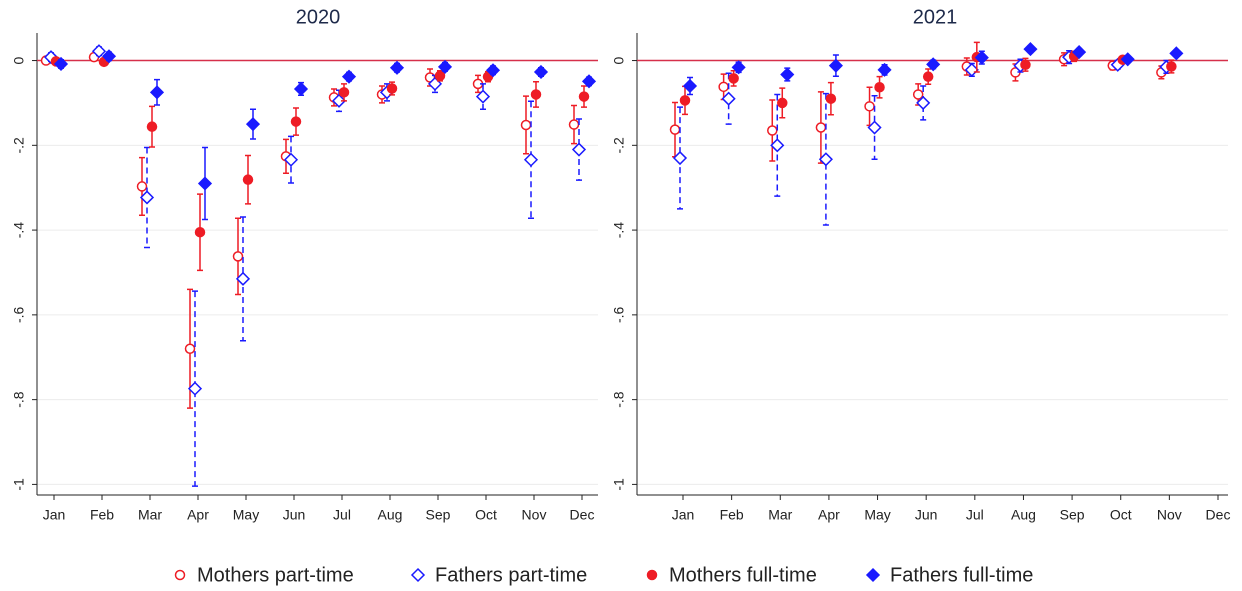  I want to click on y-tick-label: -.8, so click(19, 399).